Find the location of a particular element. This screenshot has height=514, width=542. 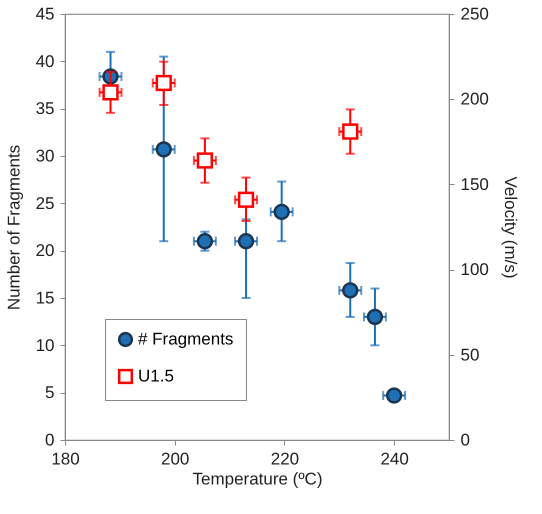

x-axis-title: Temperature (ºC) is located at coordinates (257, 479).